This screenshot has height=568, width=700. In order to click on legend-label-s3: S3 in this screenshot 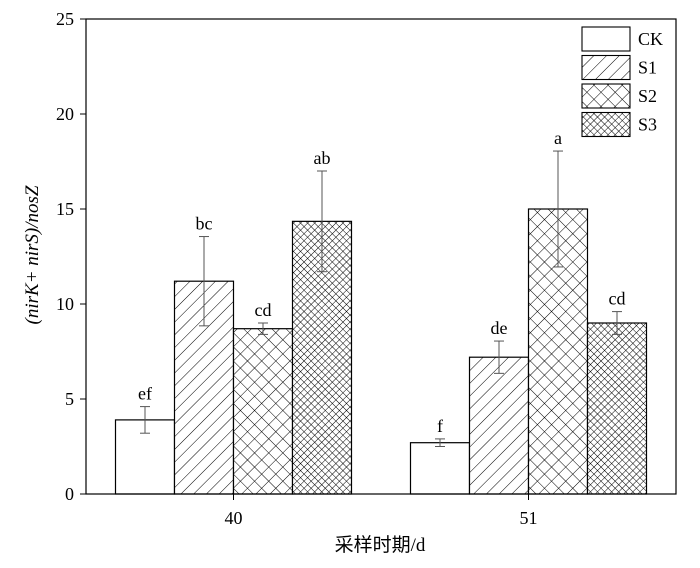, I will do `click(647, 125)`.